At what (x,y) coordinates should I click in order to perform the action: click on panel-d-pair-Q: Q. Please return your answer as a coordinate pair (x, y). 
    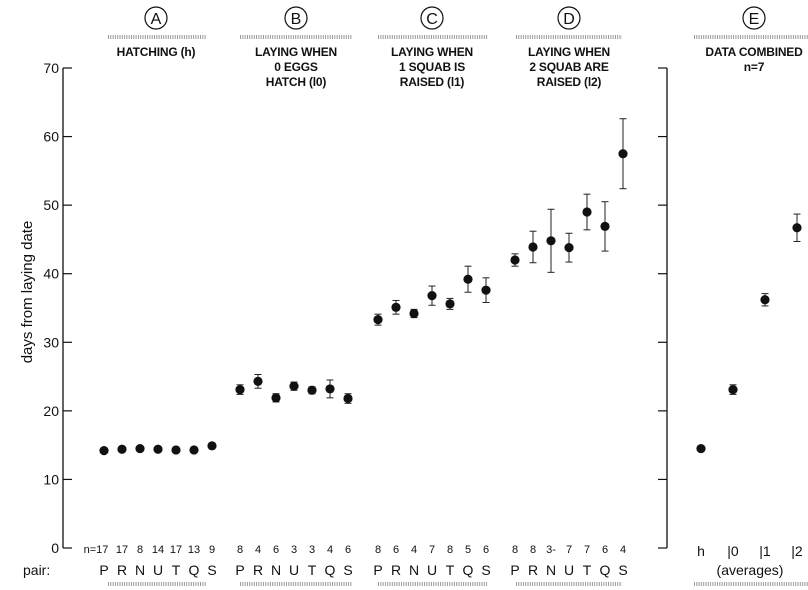
    Looking at the image, I should click on (605, 570).